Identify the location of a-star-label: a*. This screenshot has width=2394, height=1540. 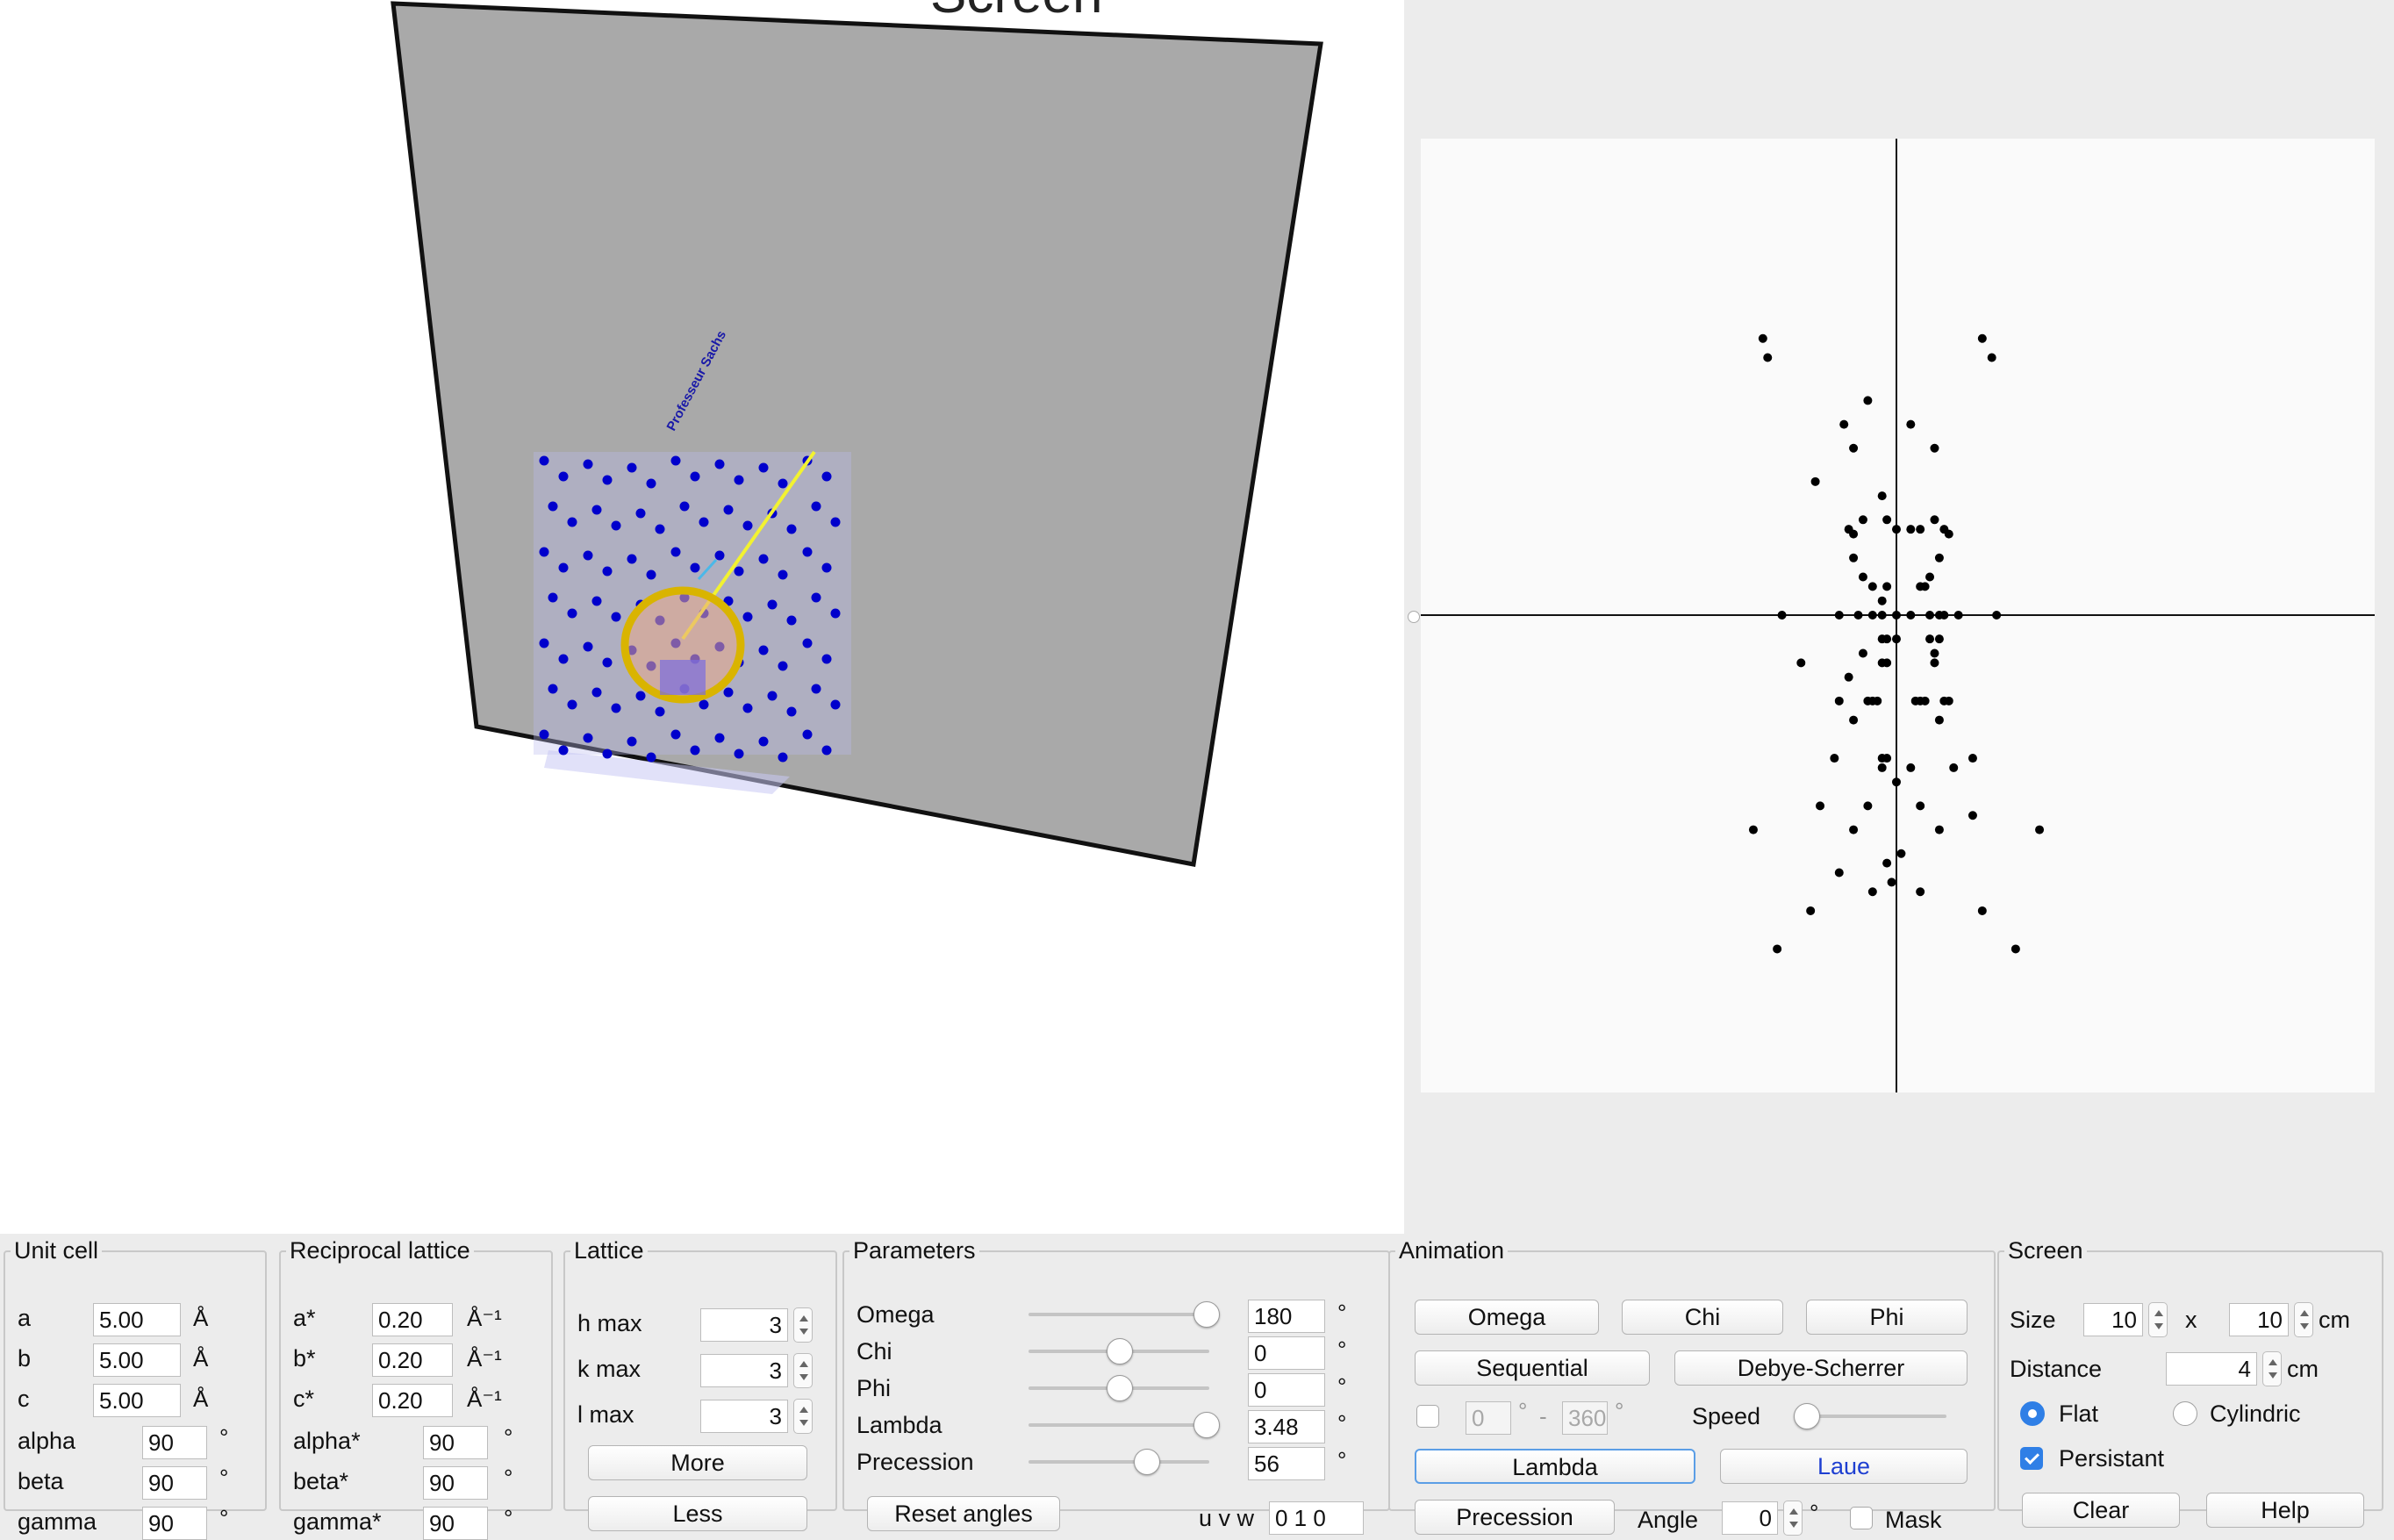
(304, 1318).